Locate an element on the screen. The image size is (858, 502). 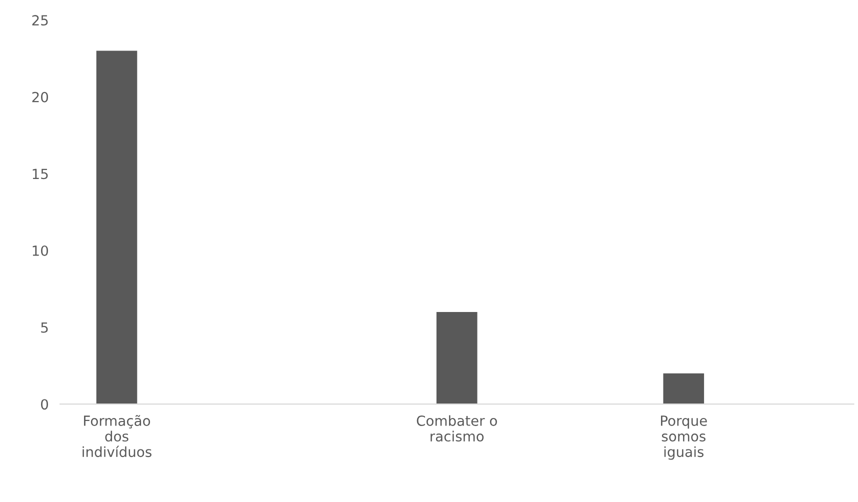
x-tick-label: Formação dos indivíduos is located at coordinates (117, 436).